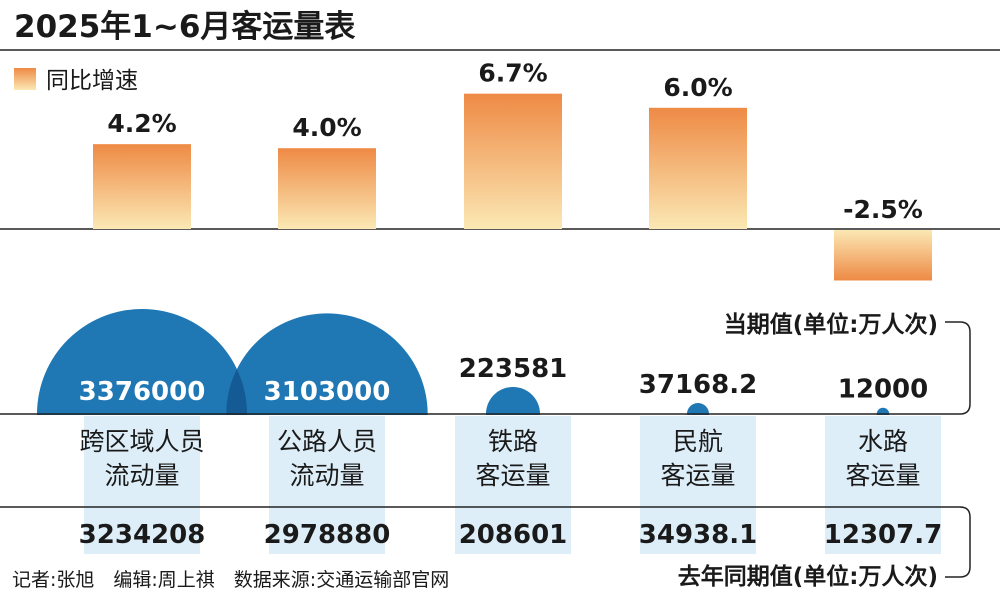 The height and width of the screenshot is (600, 1000). Describe the element at coordinates (327, 441) in the screenshot. I see `category-label: 公路人员` at that location.